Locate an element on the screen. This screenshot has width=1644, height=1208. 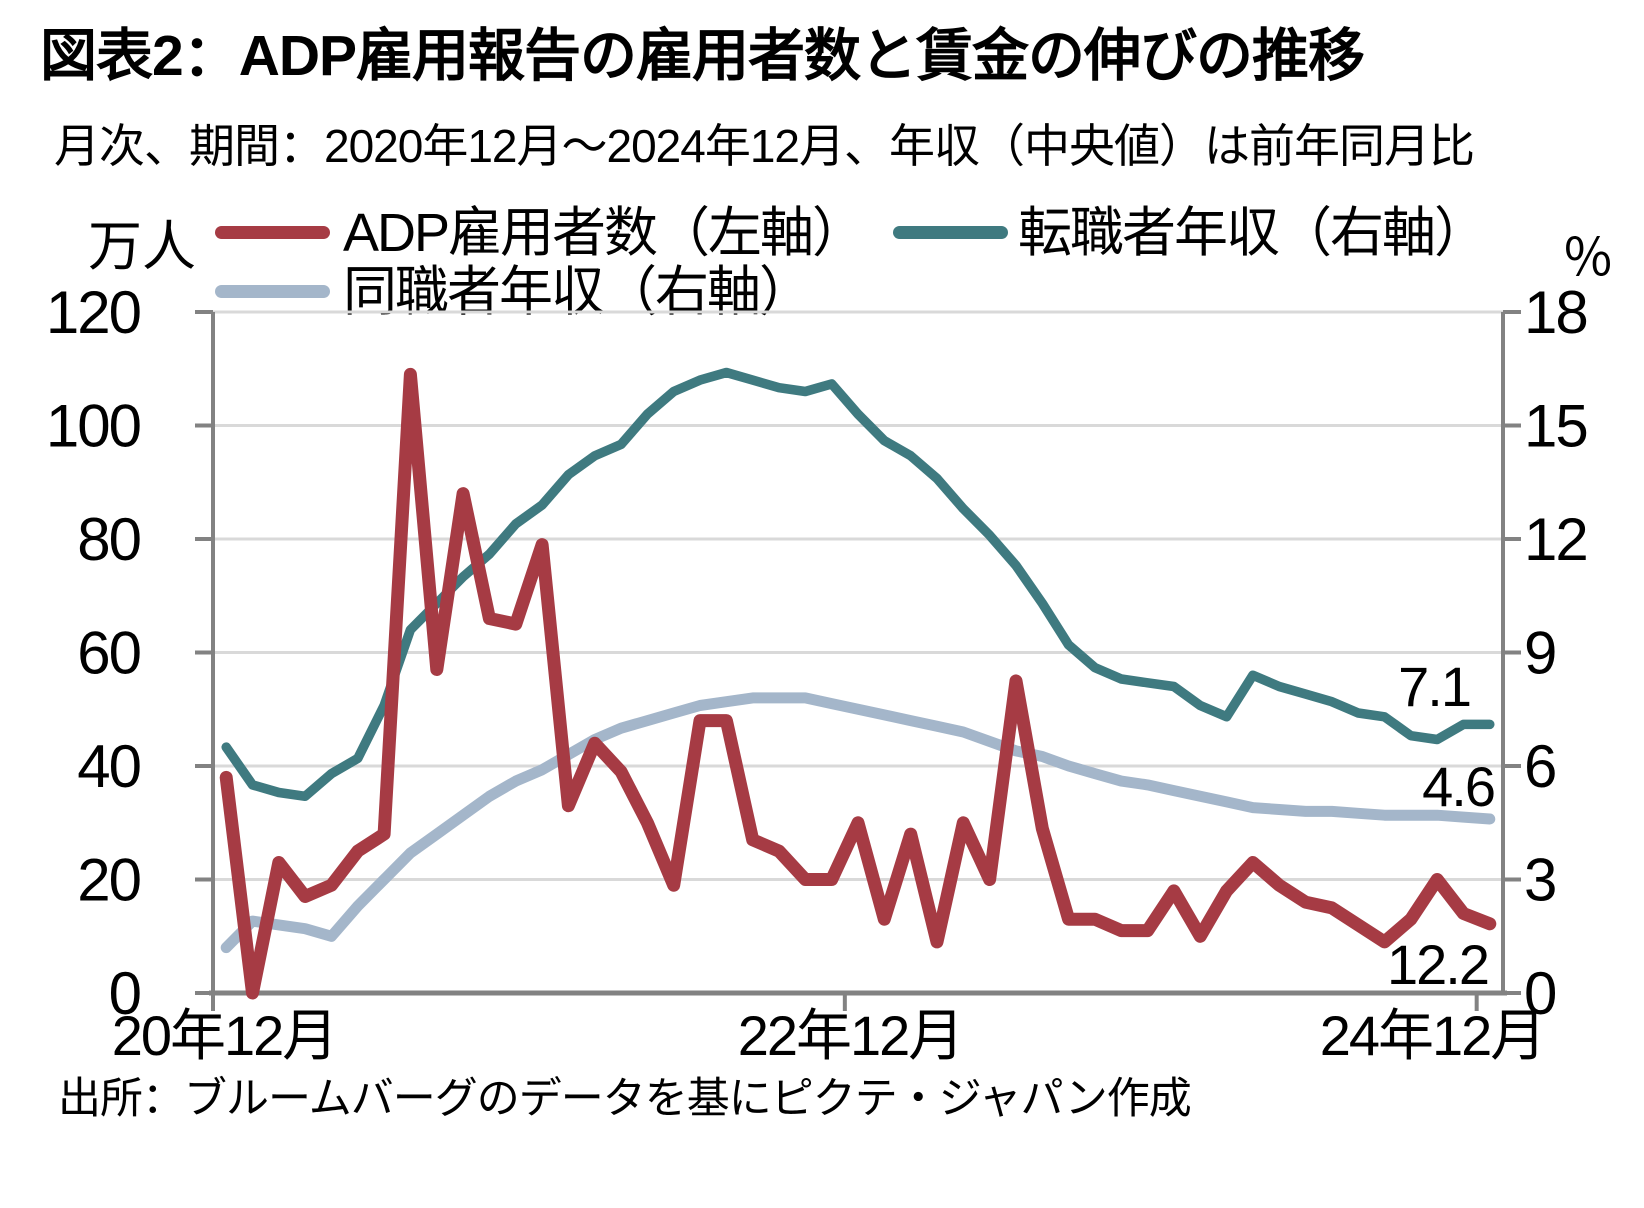
page-title: 図表2：ADP雇用報告の雇用者数と賃金の伸びの推移 is located at coordinates (702, 56).